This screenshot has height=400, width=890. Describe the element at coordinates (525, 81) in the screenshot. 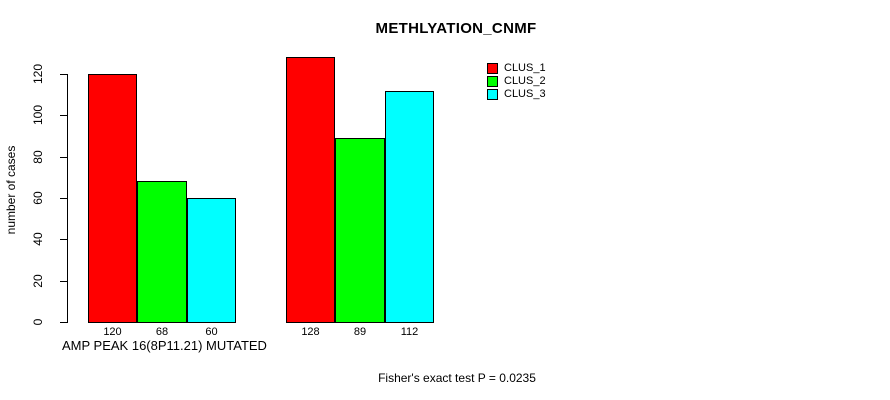

I see `legend-label: CLUS_2` at that location.